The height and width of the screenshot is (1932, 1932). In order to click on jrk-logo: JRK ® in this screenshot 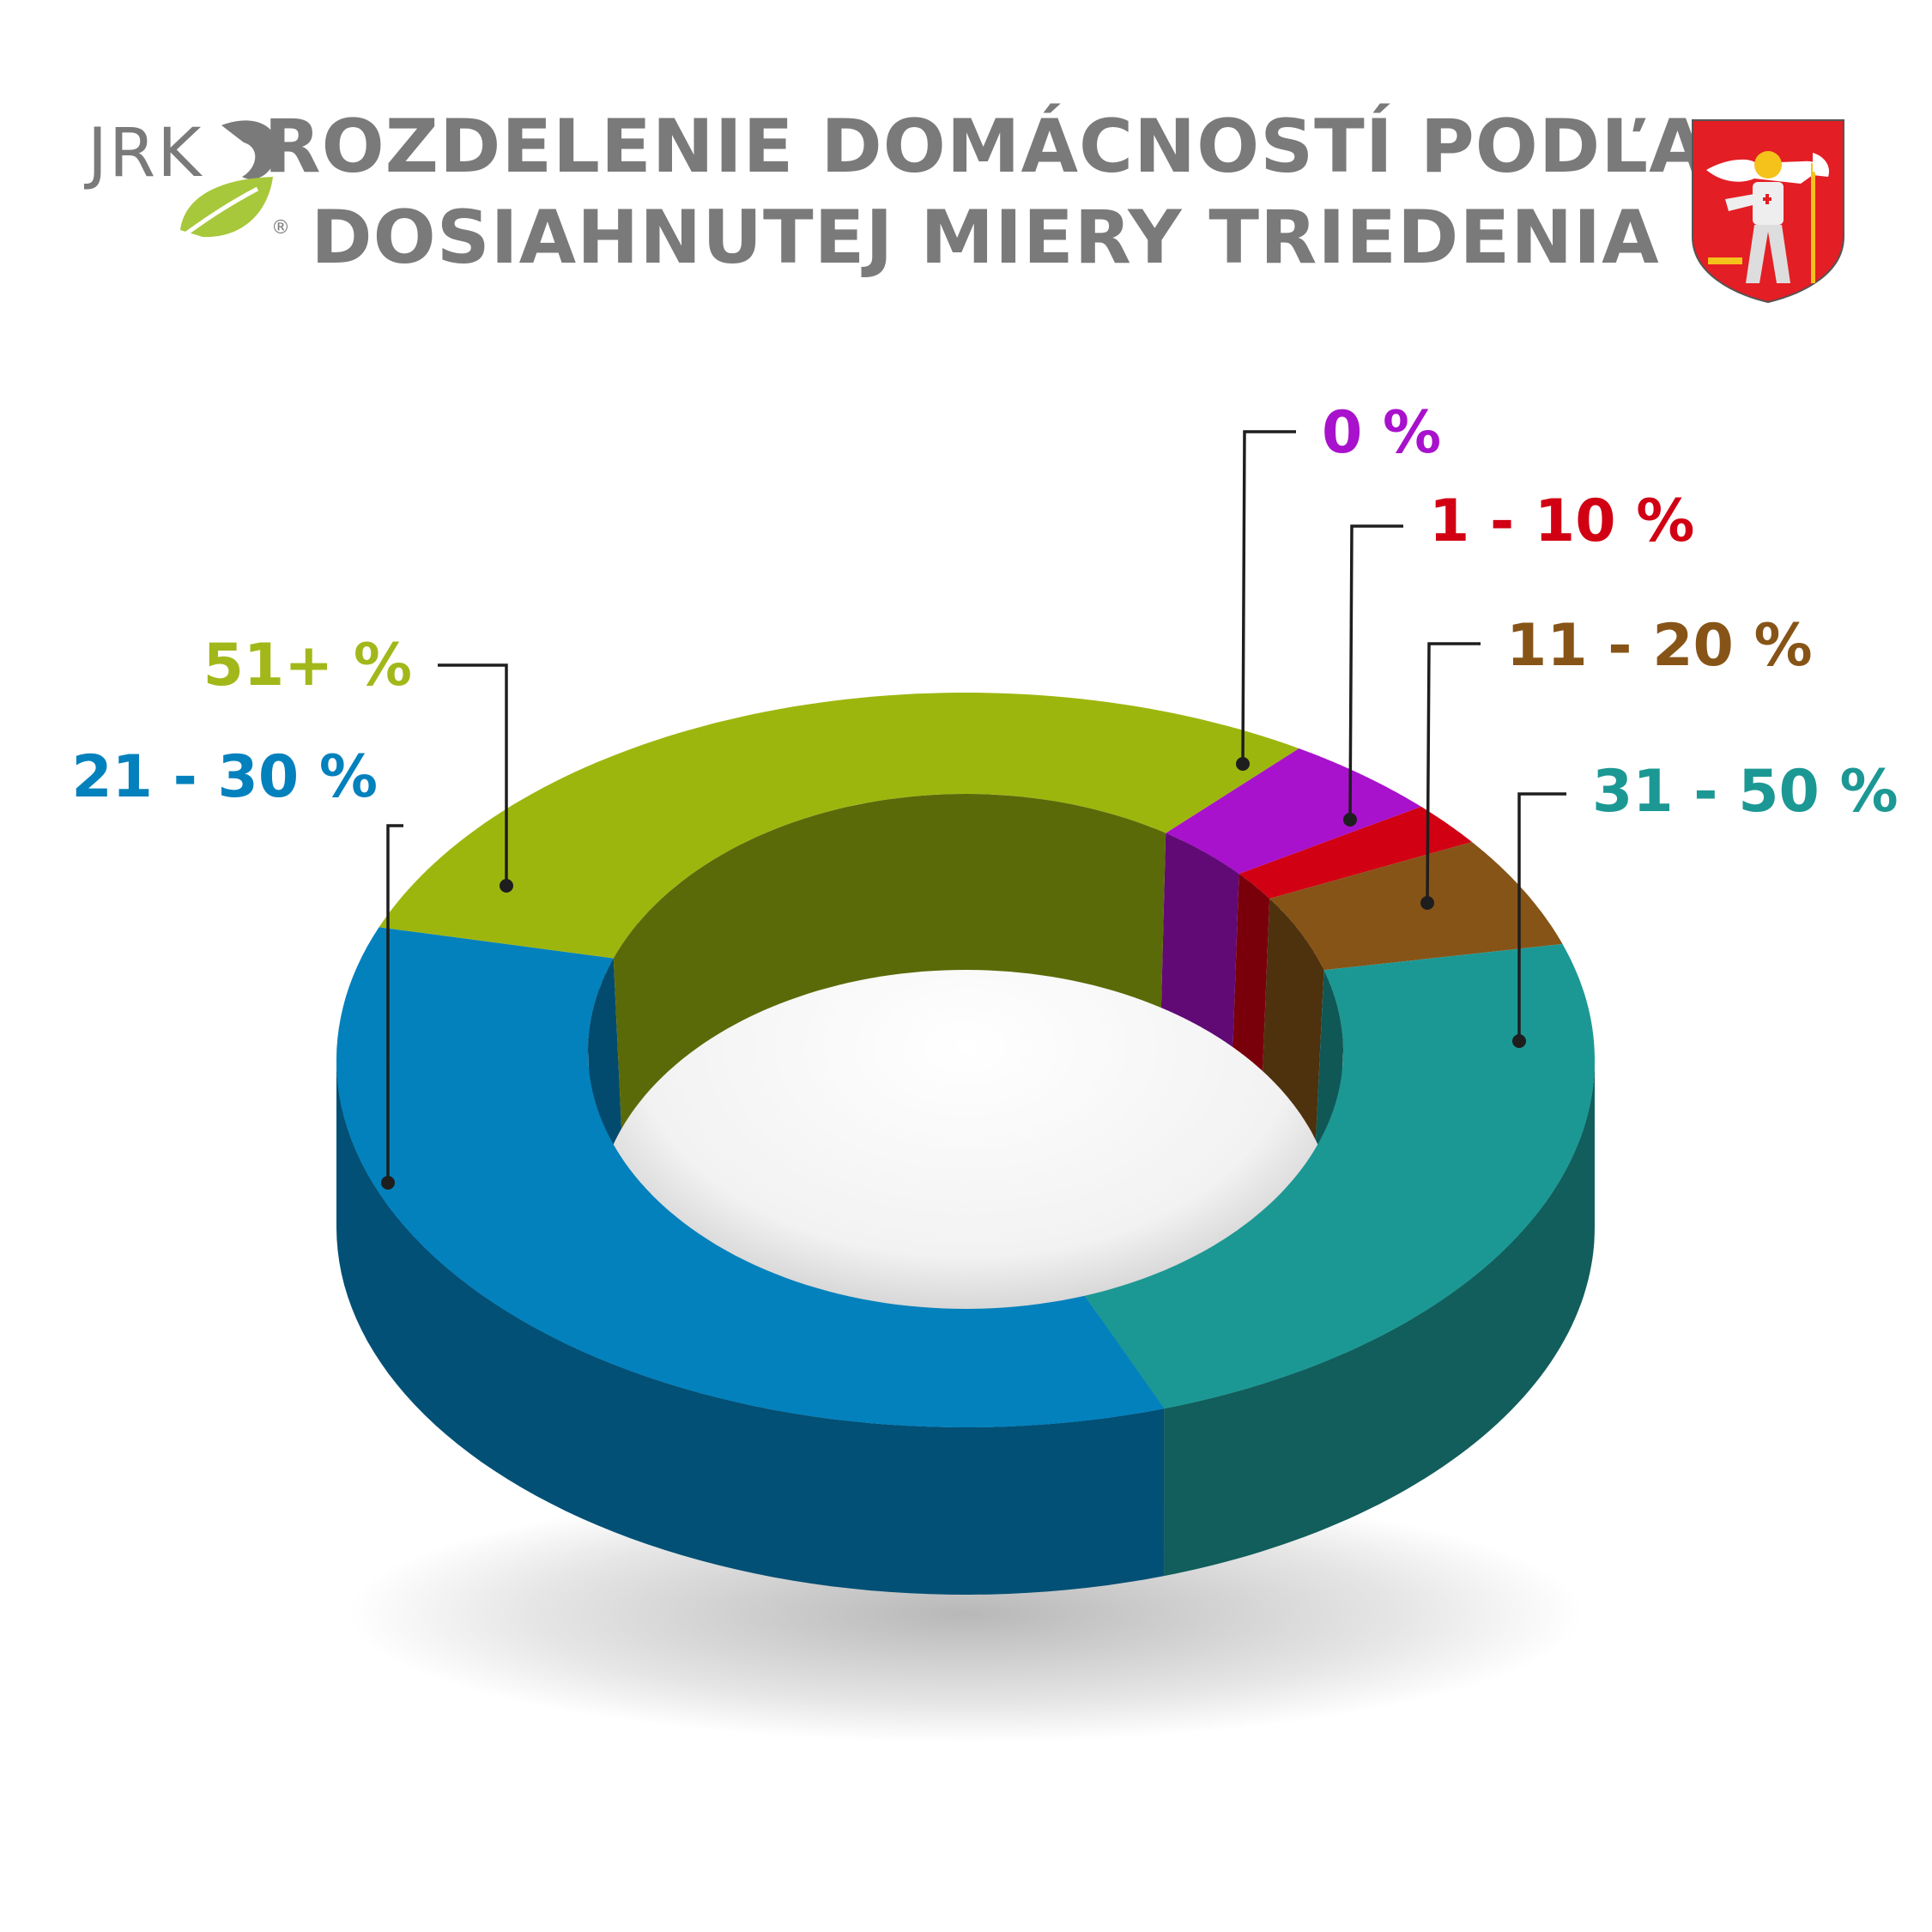, I will do `click(187, 179)`.